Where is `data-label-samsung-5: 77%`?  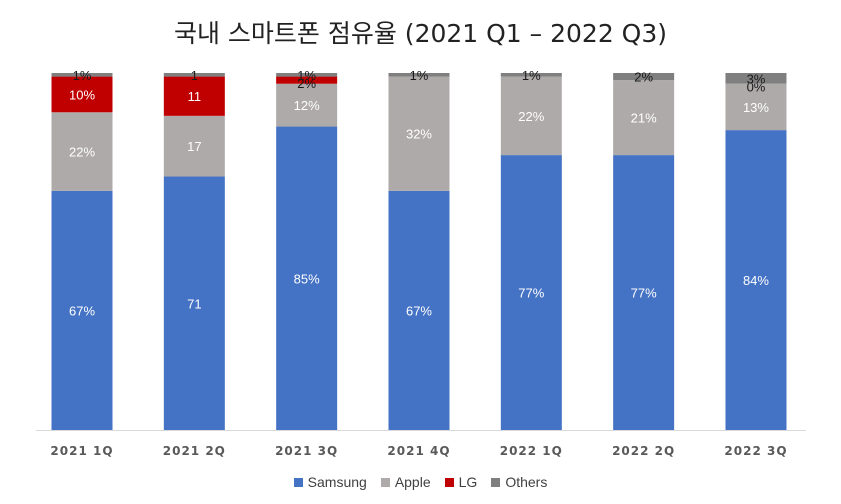 data-label-samsung-5: 77% is located at coordinates (644, 293).